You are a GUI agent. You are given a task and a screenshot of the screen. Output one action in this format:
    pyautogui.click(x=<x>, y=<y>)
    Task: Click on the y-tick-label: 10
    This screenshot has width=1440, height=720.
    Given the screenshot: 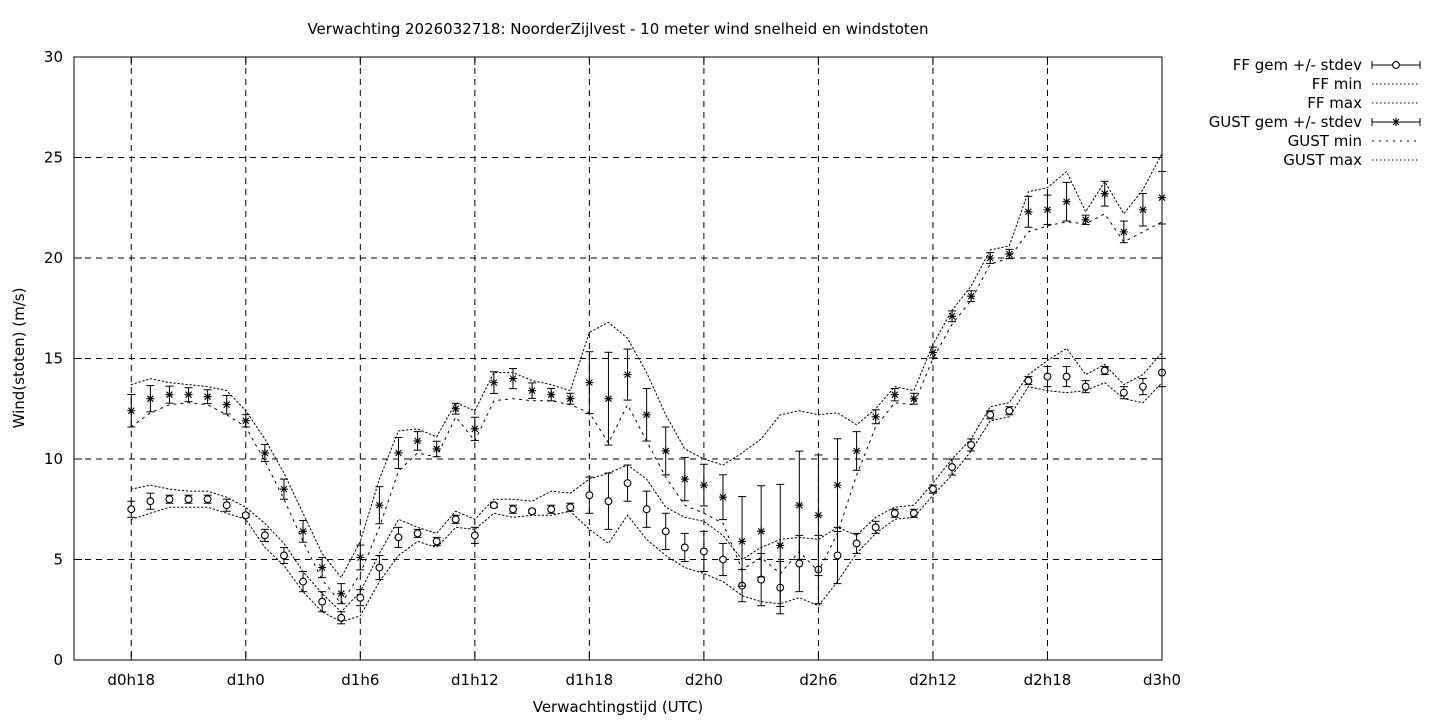 What is the action you would take?
    pyautogui.click(x=53, y=459)
    